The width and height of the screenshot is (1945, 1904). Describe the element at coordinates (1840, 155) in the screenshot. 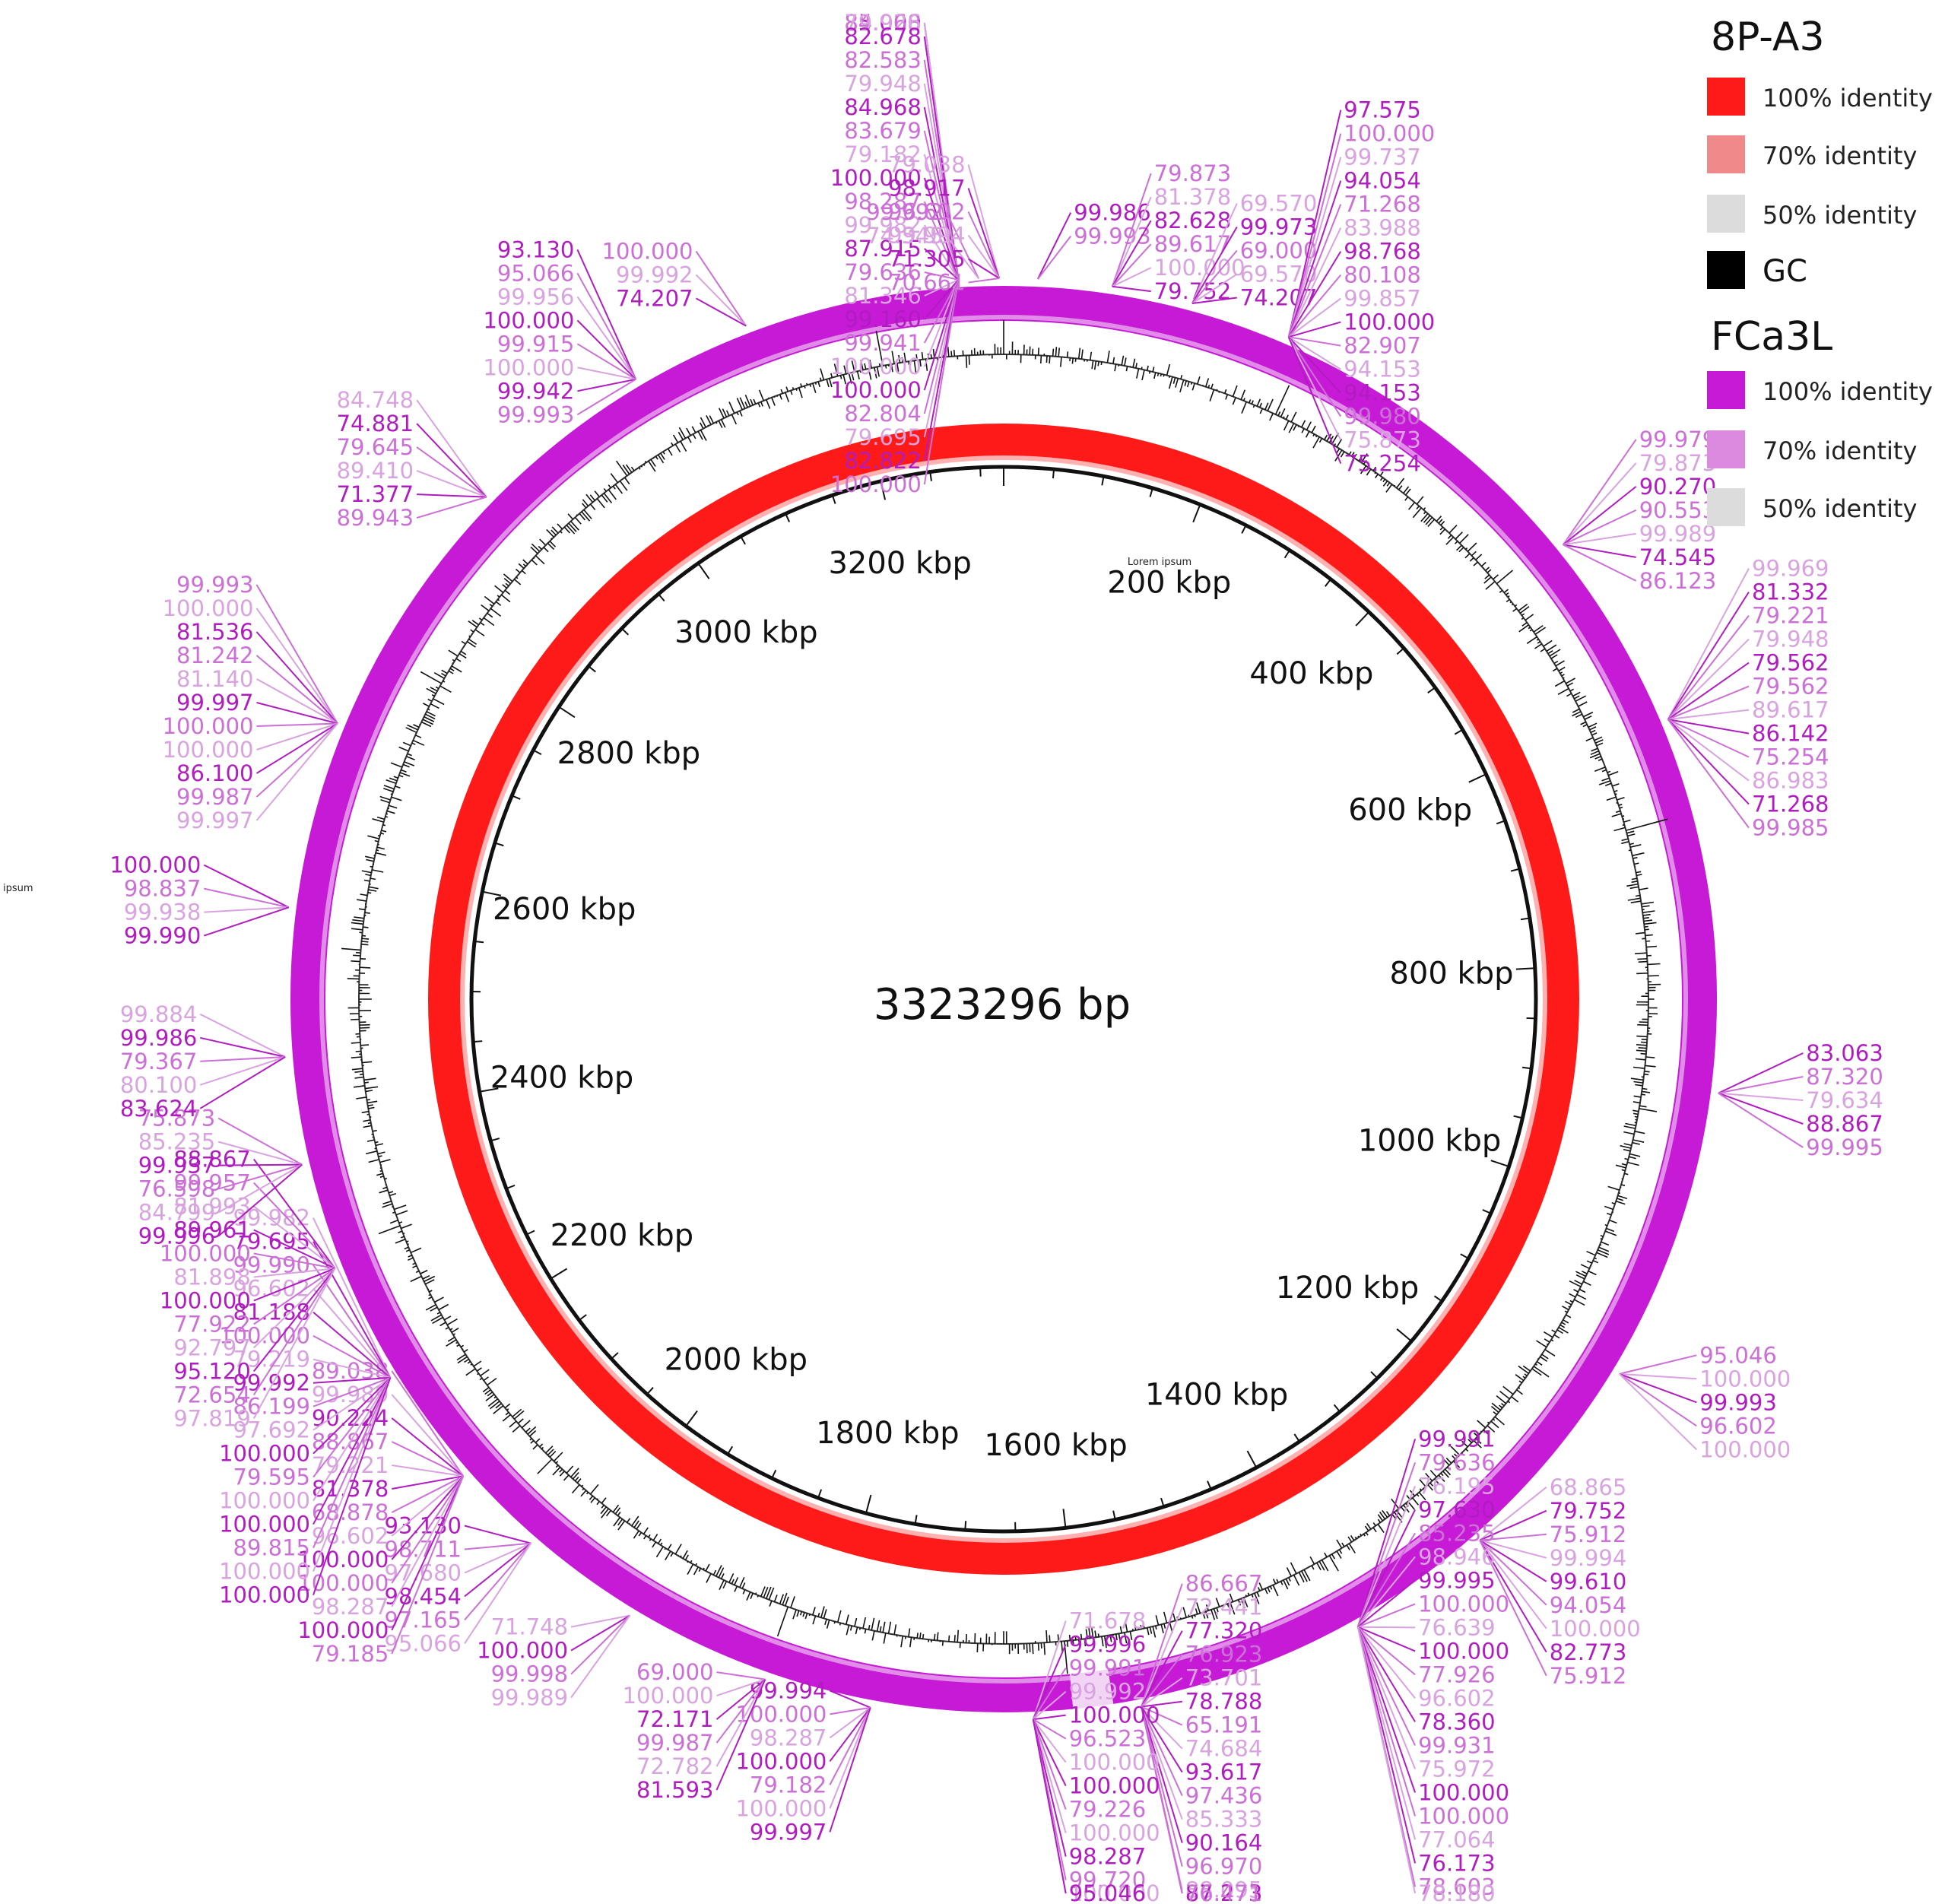

I see `legend-label-8p-a3-70: 70% identity` at that location.